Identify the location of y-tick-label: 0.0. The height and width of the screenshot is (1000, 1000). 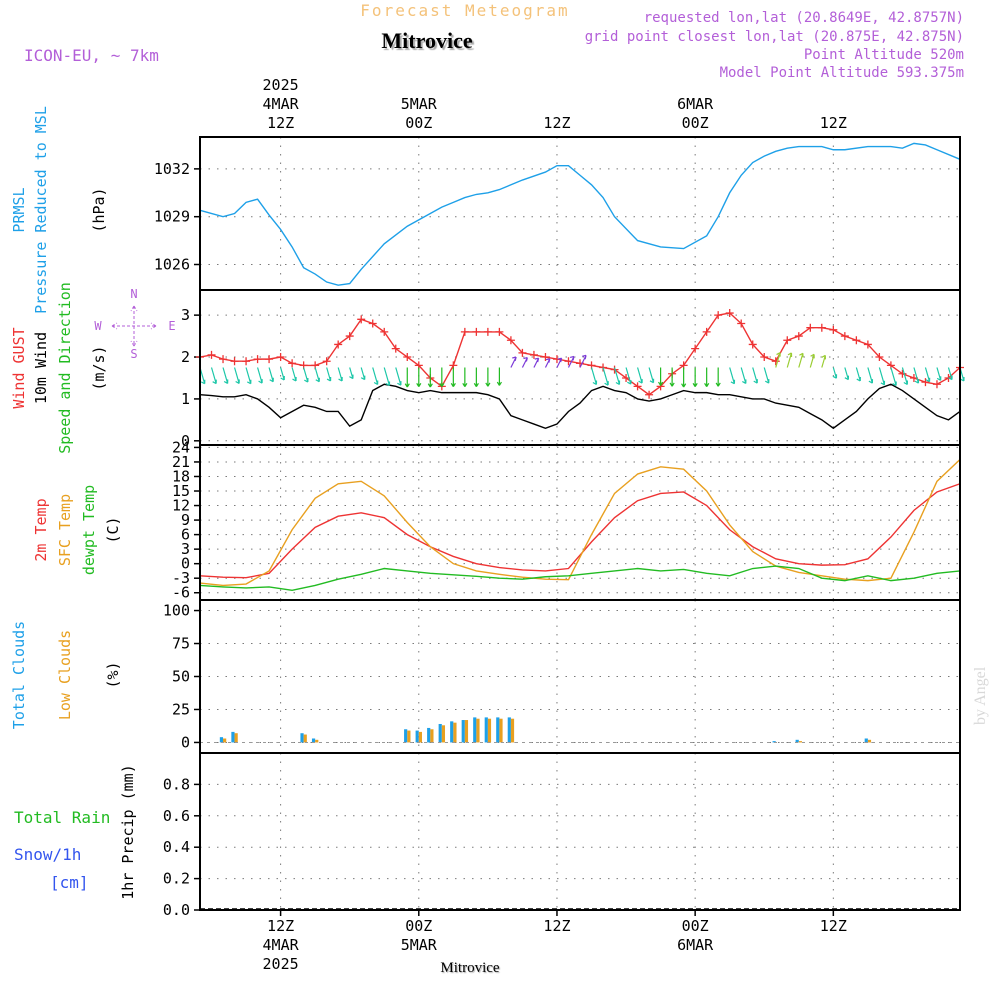
(176, 910).